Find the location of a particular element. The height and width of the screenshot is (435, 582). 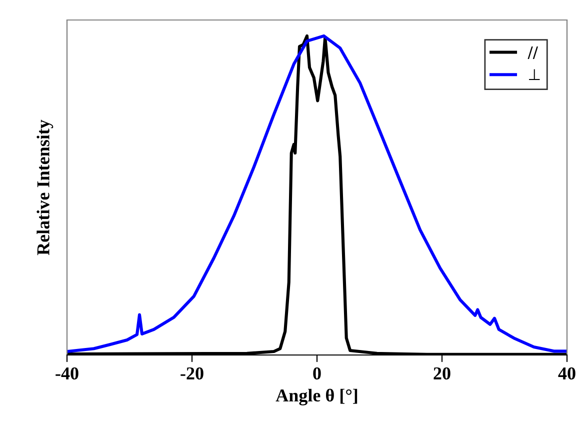

x-tick-label: 20 is located at coordinates (442, 373).